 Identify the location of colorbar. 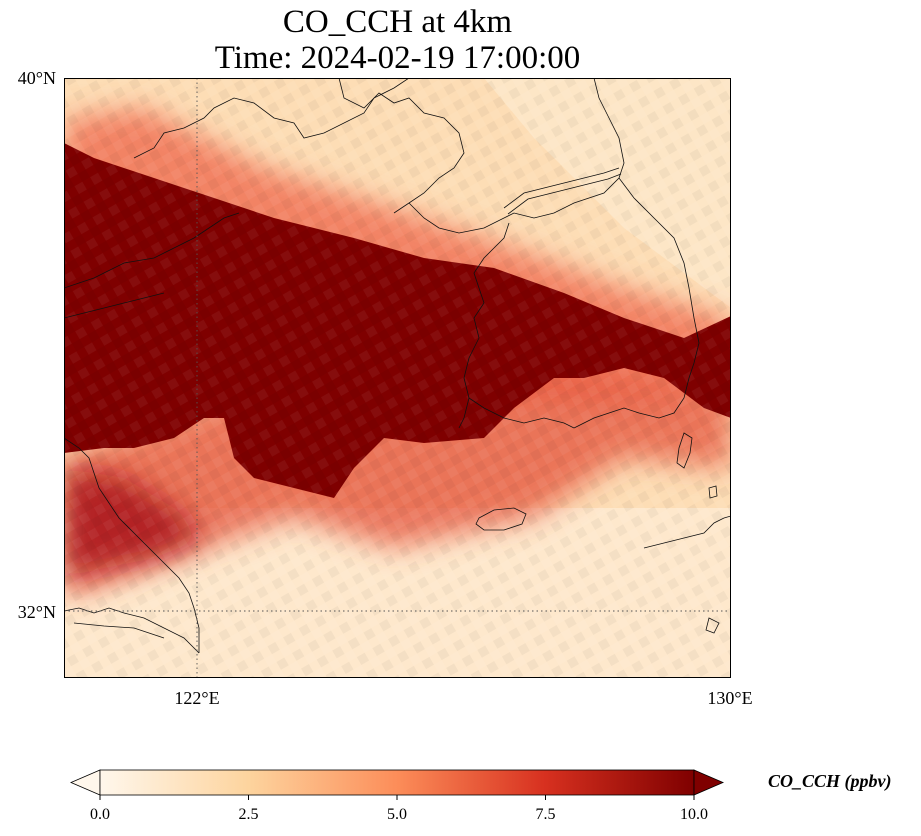
(397, 784).